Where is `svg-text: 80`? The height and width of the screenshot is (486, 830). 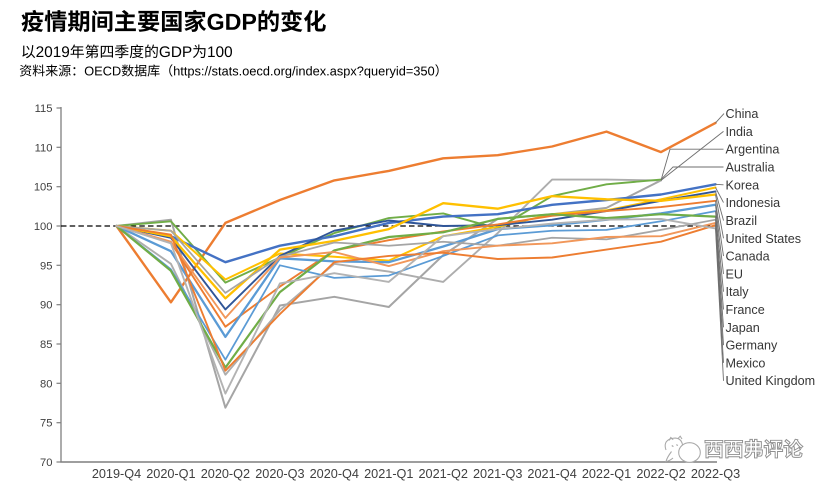 svg-text: 80 is located at coordinates (46, 384).